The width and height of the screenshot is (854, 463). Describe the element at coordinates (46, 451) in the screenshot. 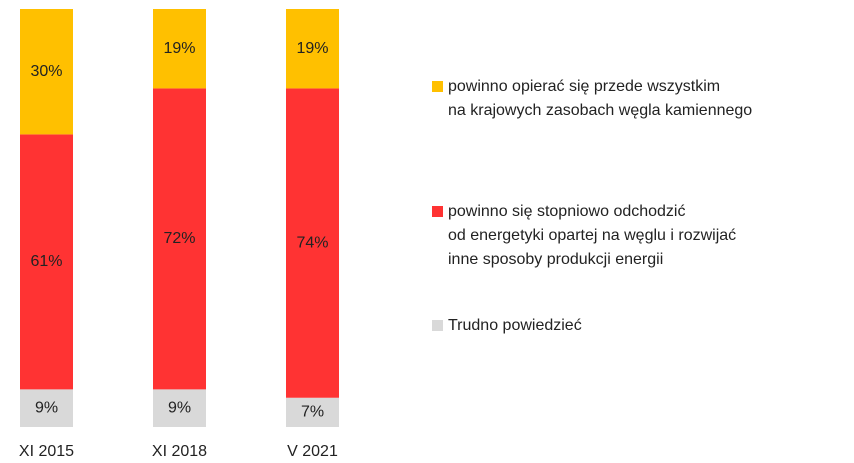

I see `x-tick-label: XI 2015` at that location.